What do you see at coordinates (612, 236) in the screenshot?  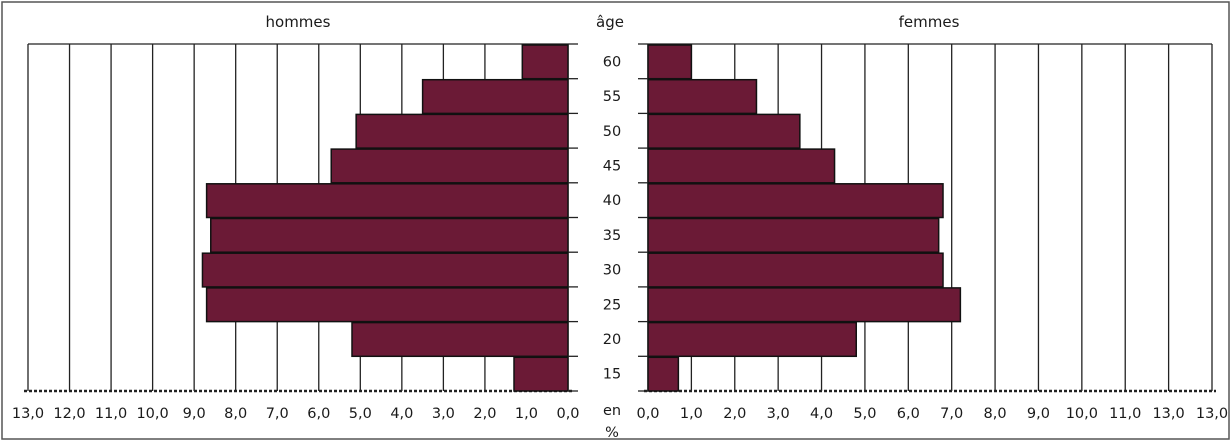 I see `age-label-35: 35` at bounding box center [612, 236].